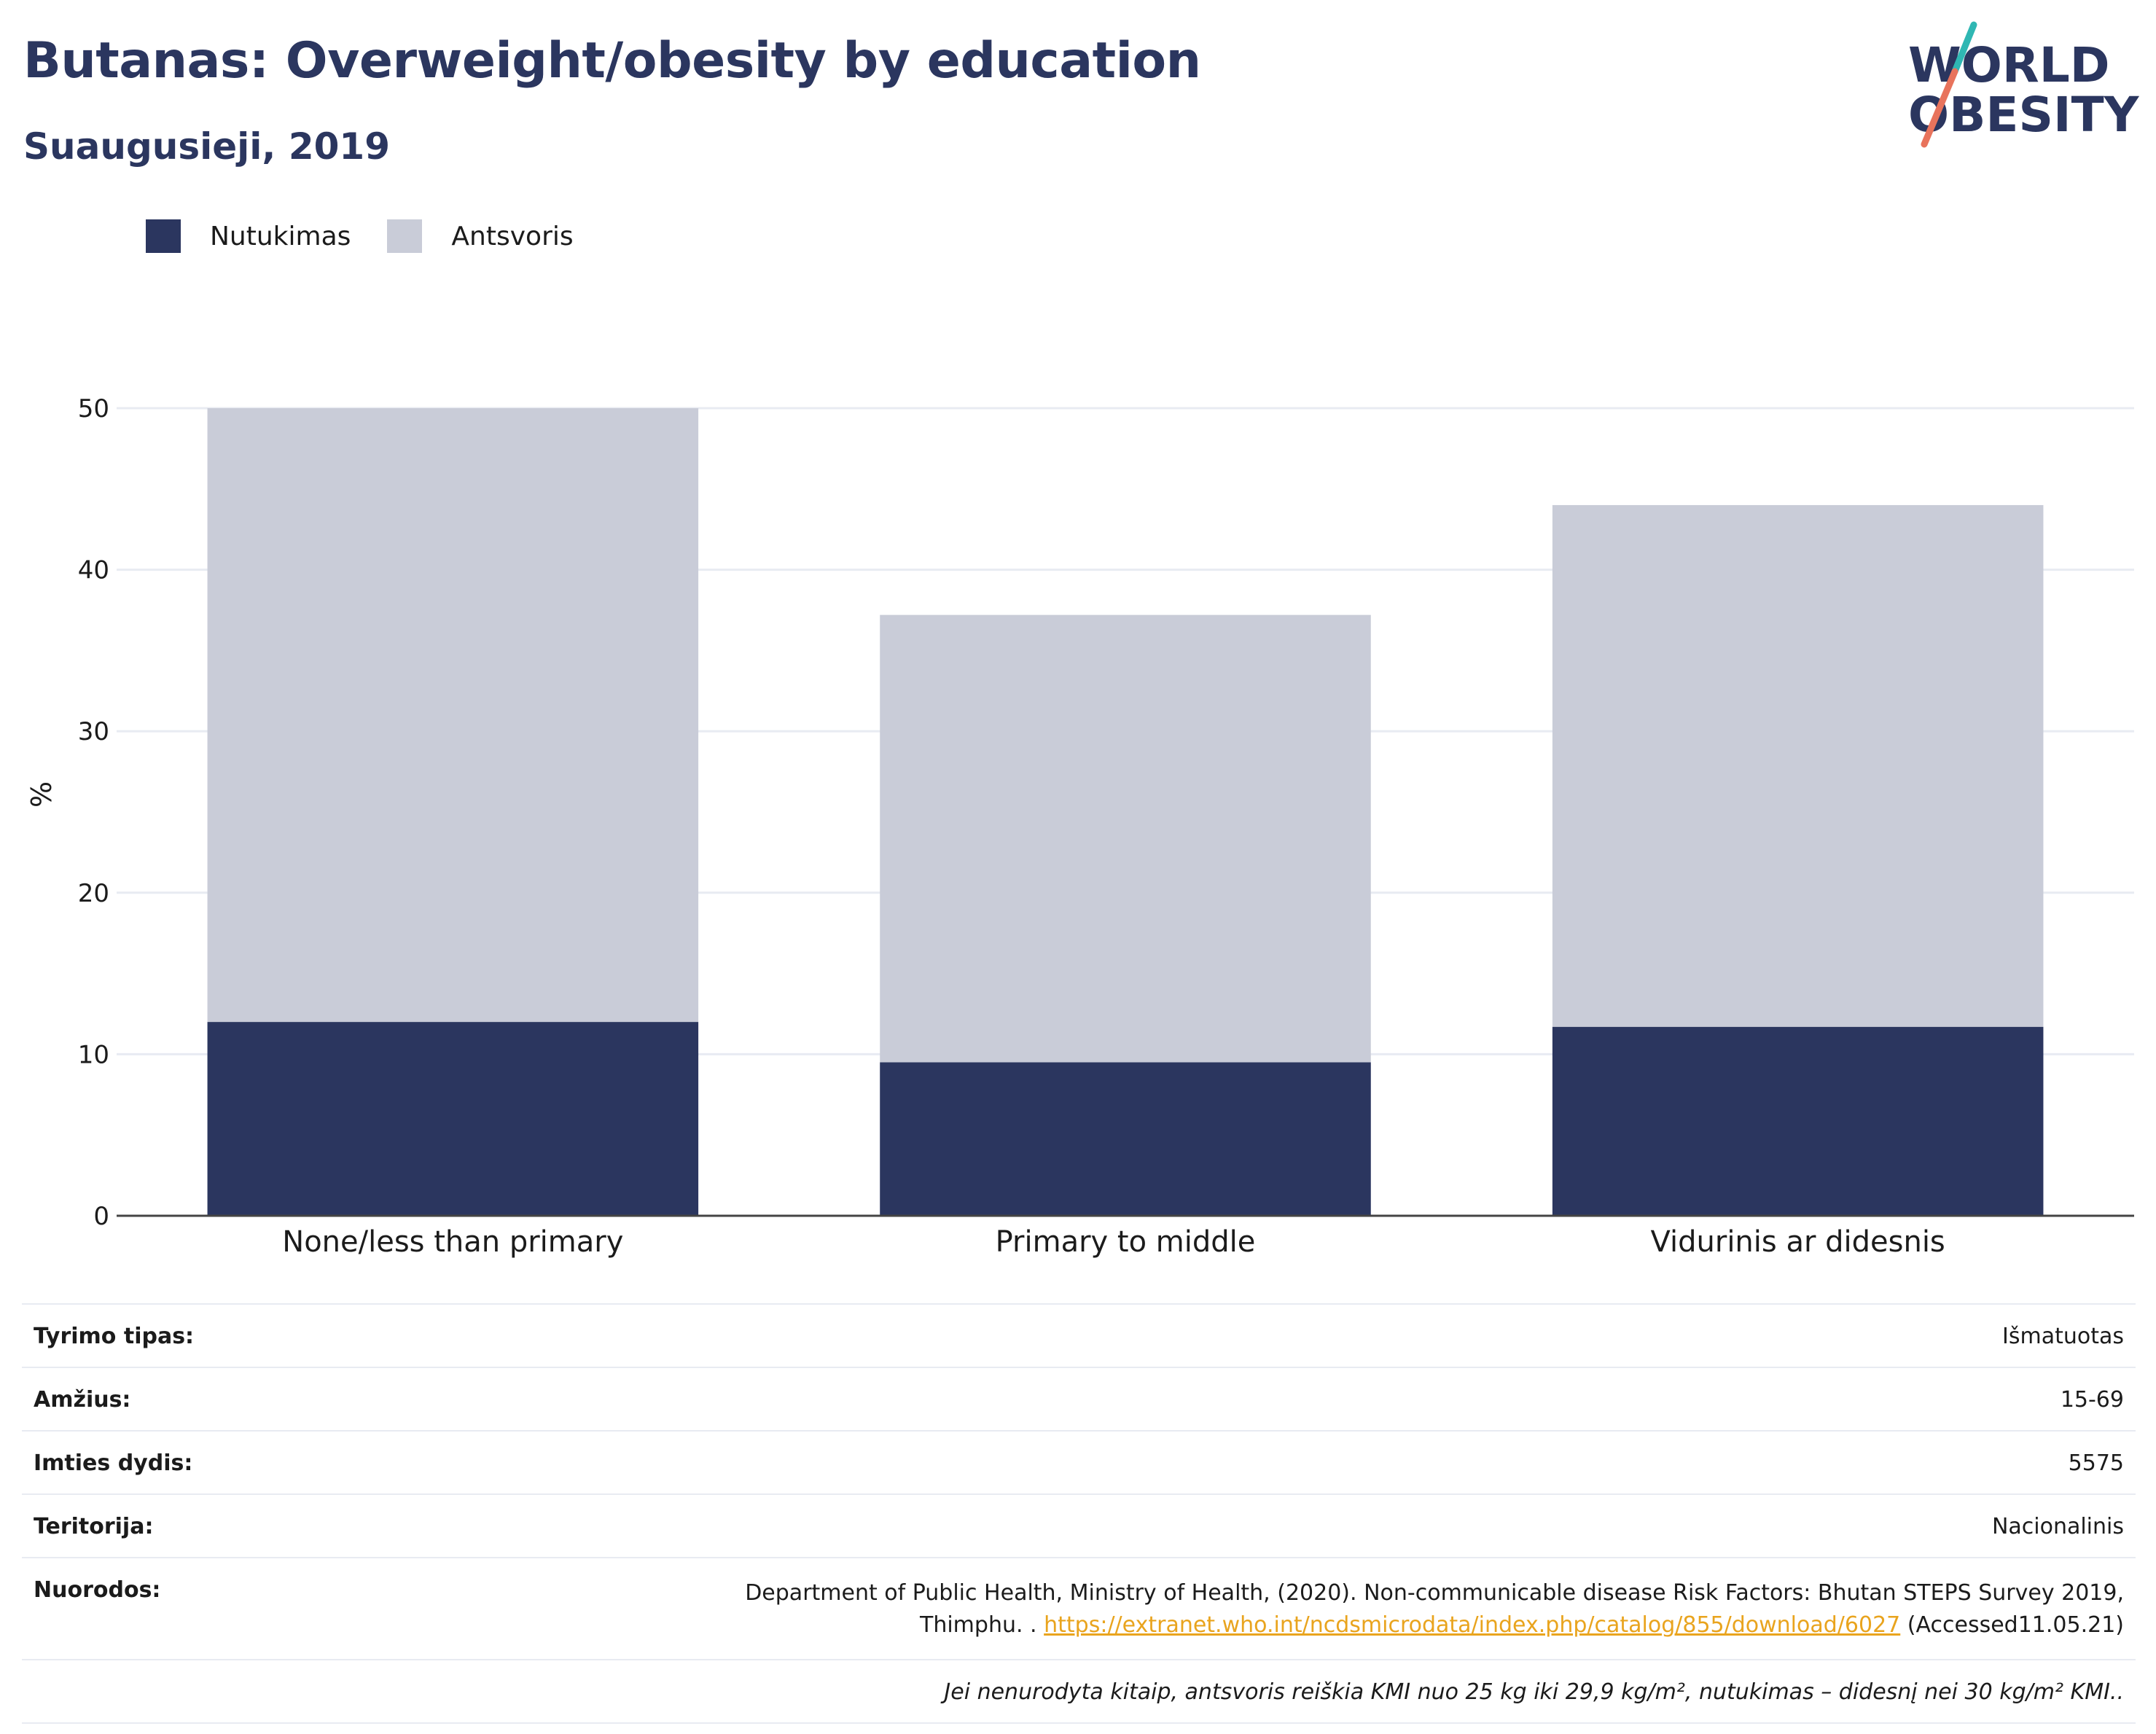 The height and width of the screenshot is (1734, 2156). I want to click on x-category-label-1: Primary to middle, so click(1126, 1242).